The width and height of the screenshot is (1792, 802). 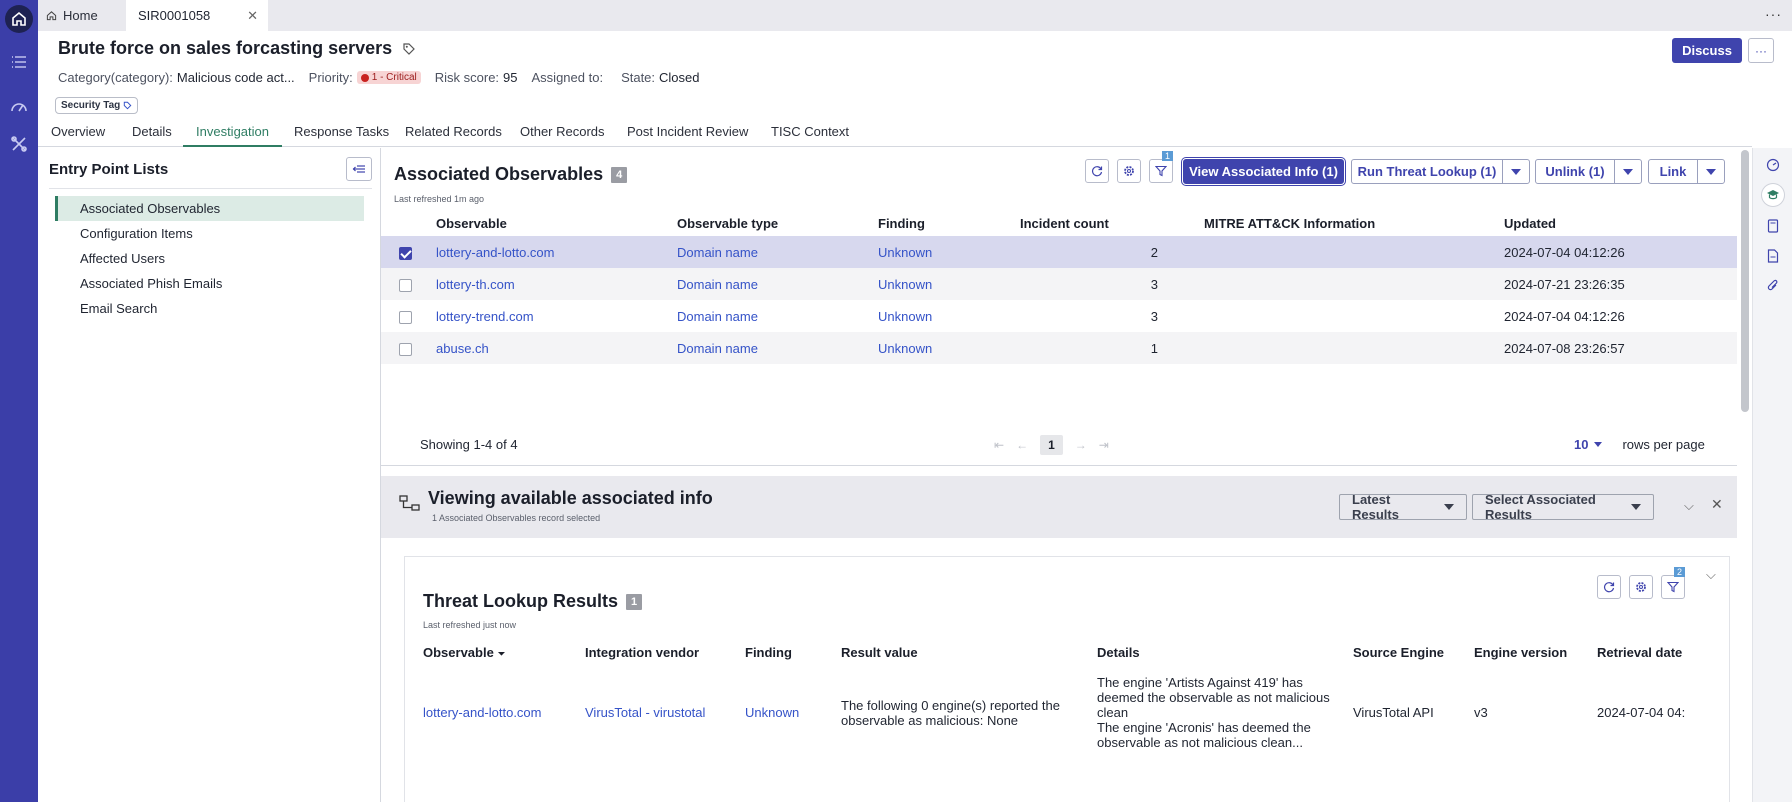 What do you see at coordinates (1745, 281) in the screenshot?
I see `scrollbar` at bounding box center [1745, 281].